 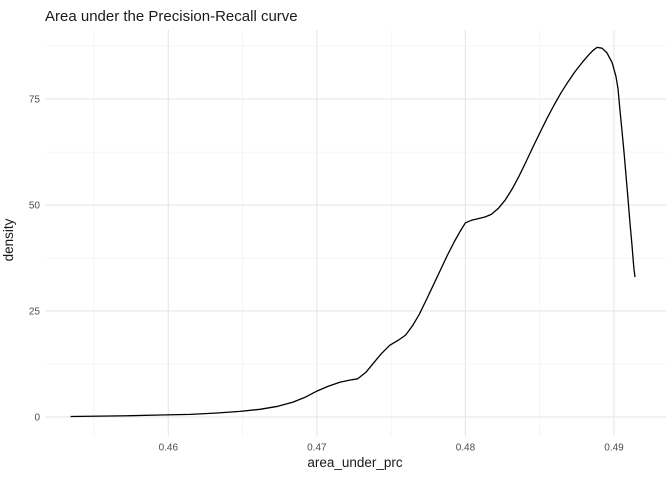 What do you see at coordinates (35, 206) in the screenshot?
I see `y-tick-label: 50` at bounding box center [35, 206].